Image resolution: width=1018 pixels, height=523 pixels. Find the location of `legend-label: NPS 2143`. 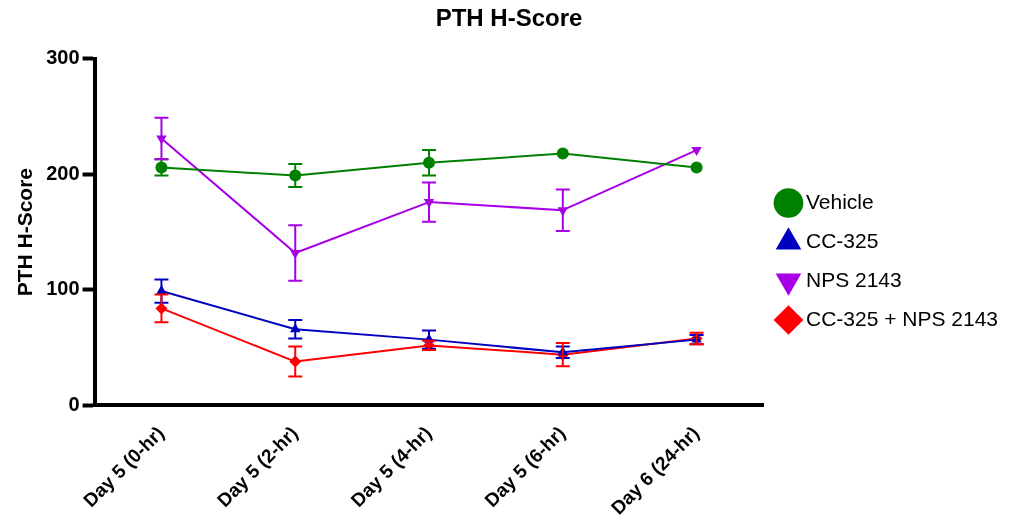

legend-label: NPS 2143 is located at coordinates (853, 279).